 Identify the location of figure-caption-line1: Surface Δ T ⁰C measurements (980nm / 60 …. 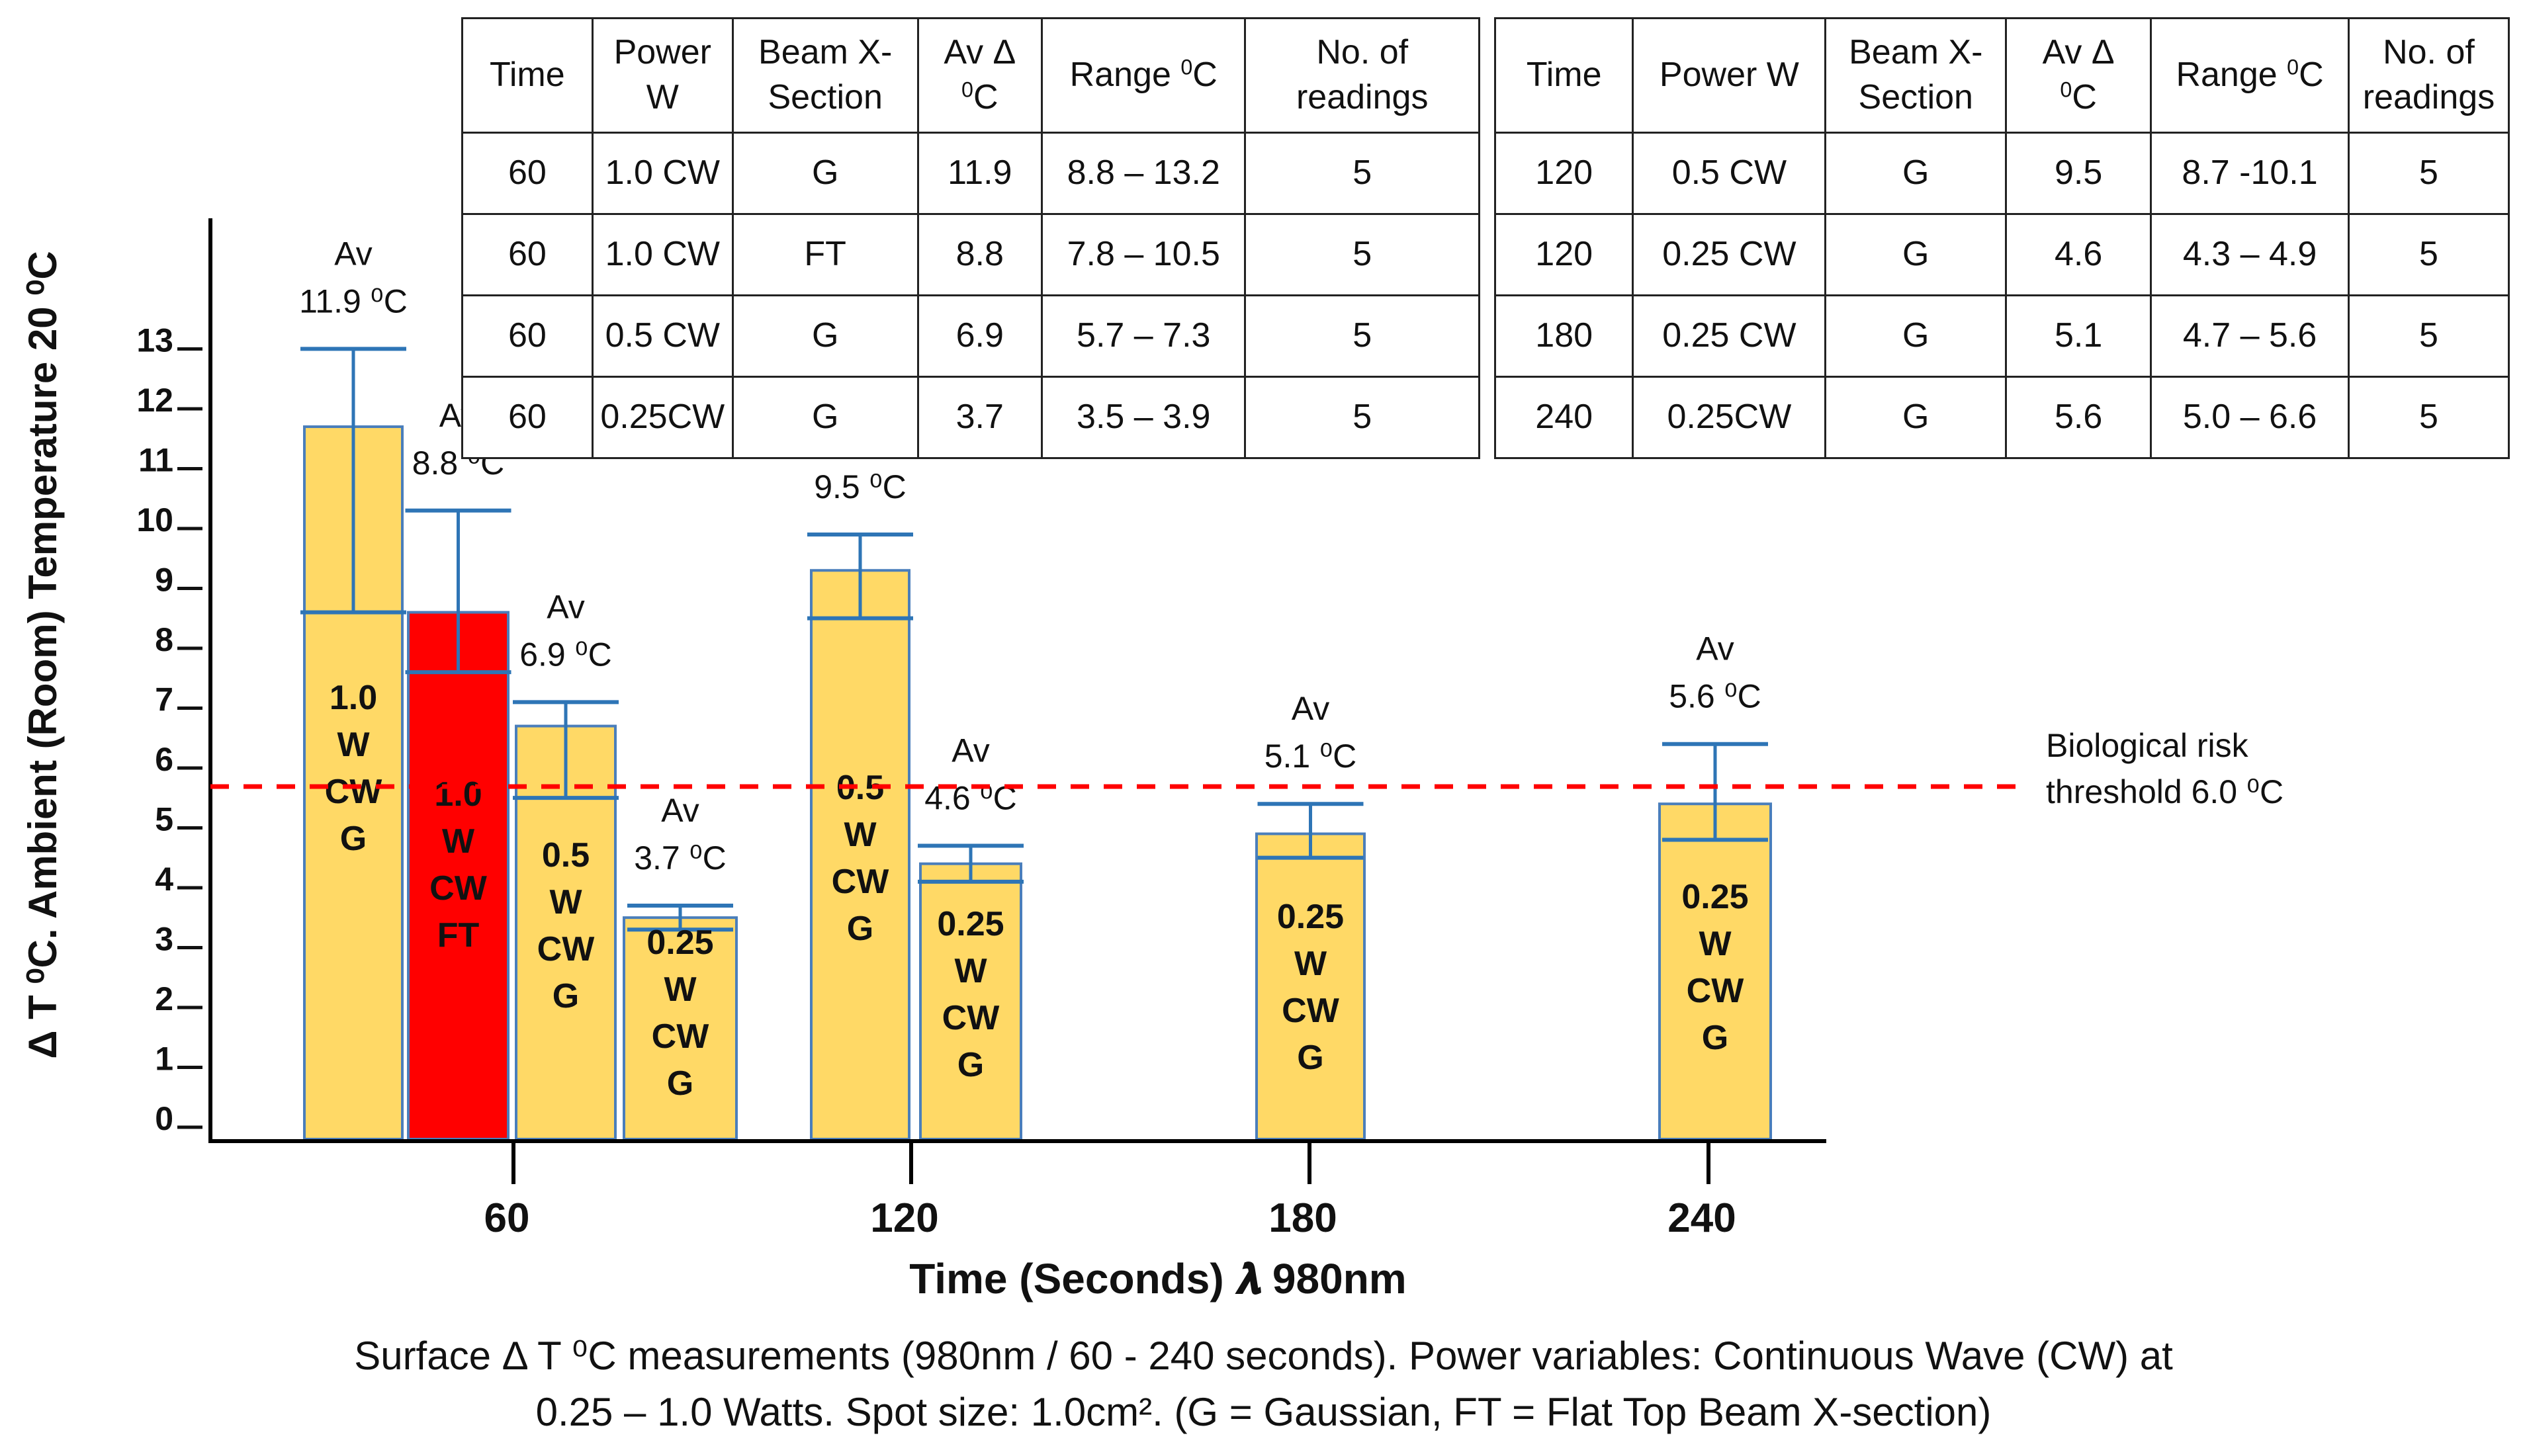
(1263, 1356).